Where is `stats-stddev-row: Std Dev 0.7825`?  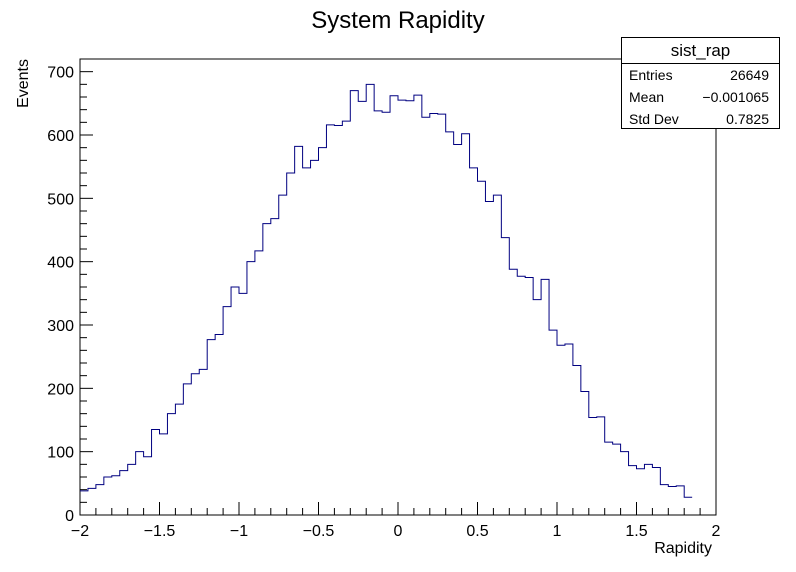 stats-stddev-row: Std Dev 0.7825 is located at coordinates (700, 119).